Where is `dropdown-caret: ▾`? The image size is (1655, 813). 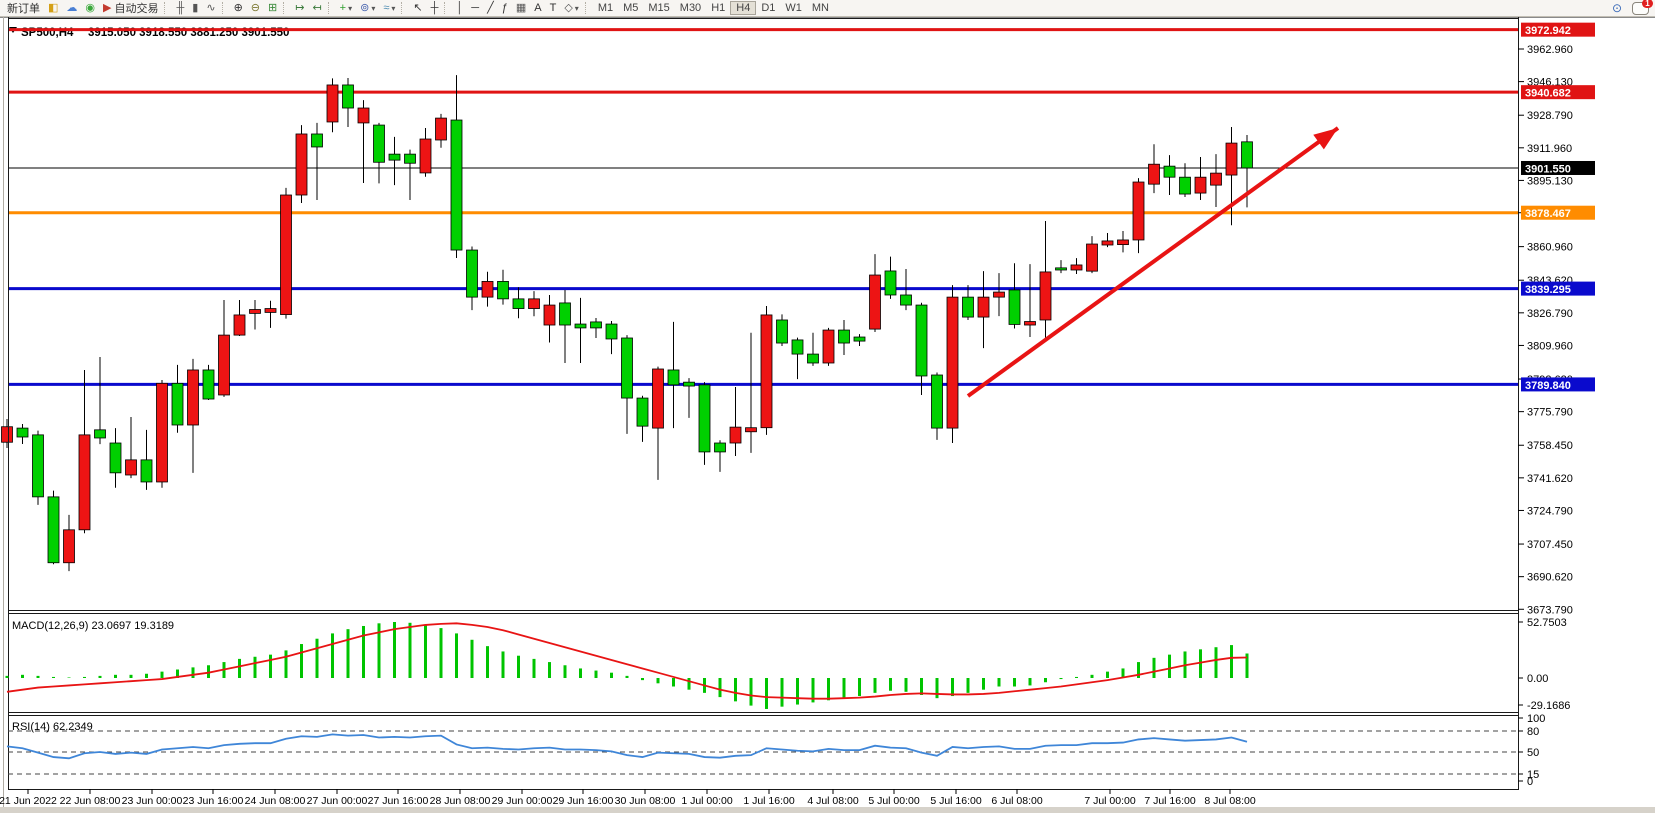
dropdown-caret: ▾ is located at coordinates (393, 8).